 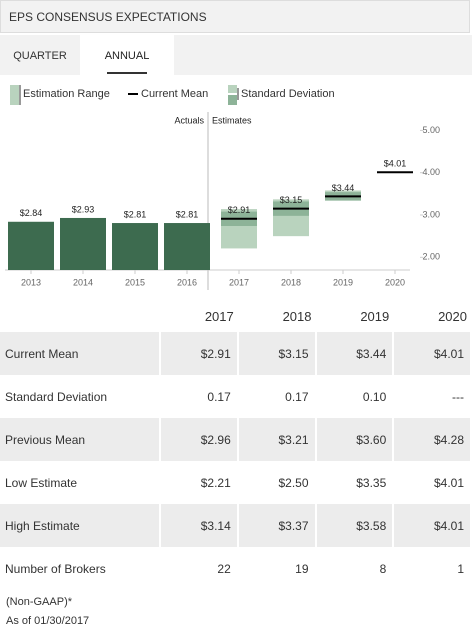 I want to click on row-label: Current Mean, so click(x=80, y=353).